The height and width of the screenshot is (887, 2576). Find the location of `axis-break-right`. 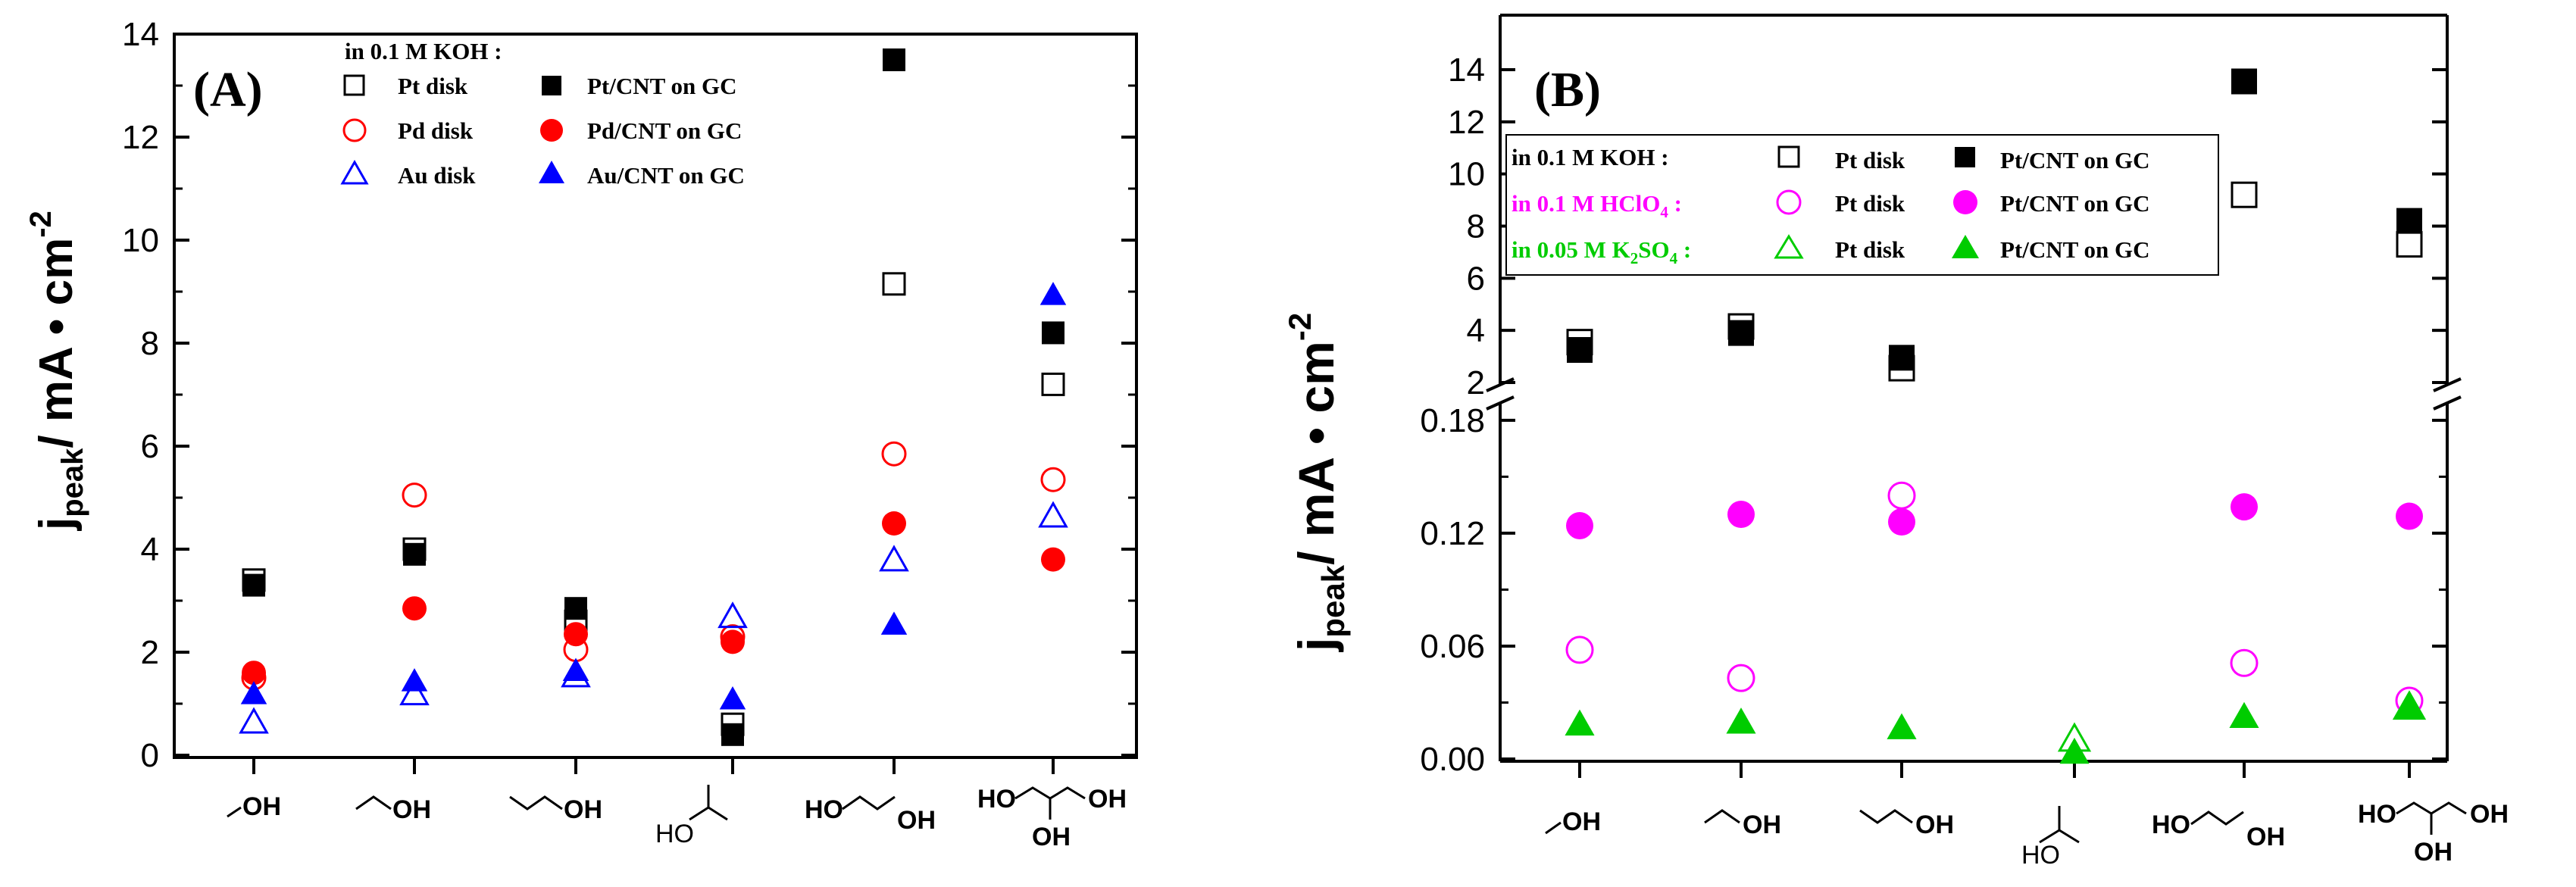

axis-break-right is located at coordinates (2447, 394).